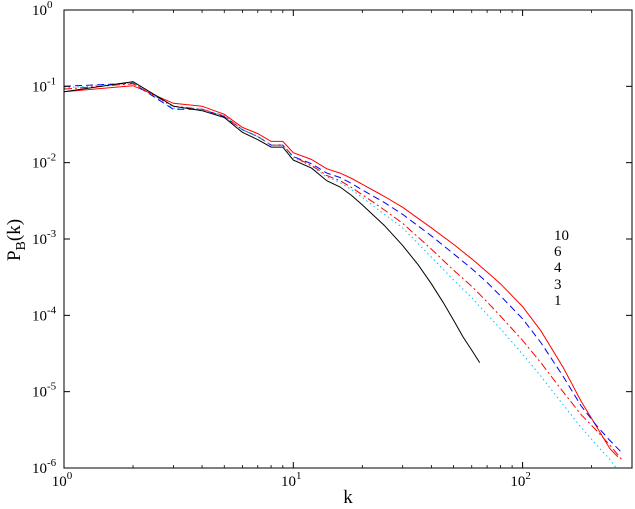 This screenshot has width=635, height=509. Describe the element at coordinates (51, 158) in the screenshot. I see `y-tick-exponent: -2` at that location.